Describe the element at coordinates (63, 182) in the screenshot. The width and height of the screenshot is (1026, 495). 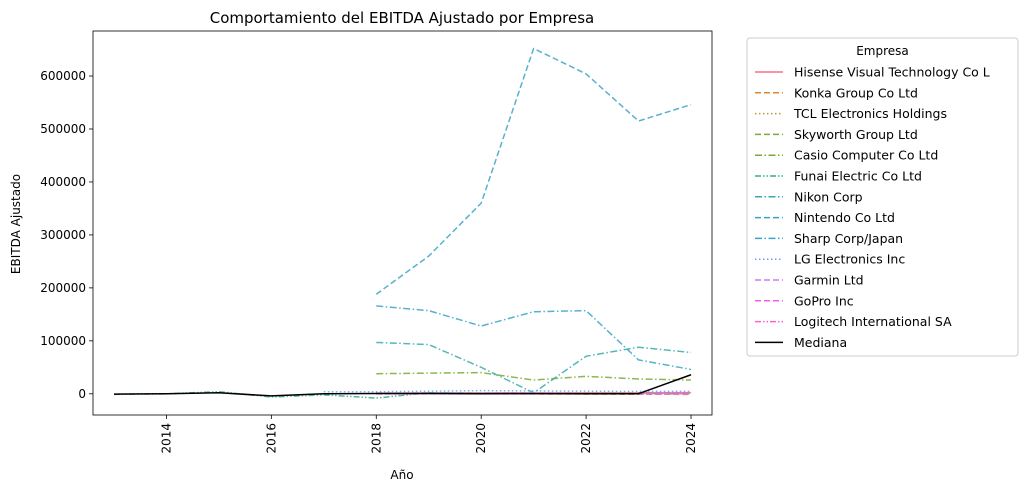
I see `y-tick-label: 400000` at that location.